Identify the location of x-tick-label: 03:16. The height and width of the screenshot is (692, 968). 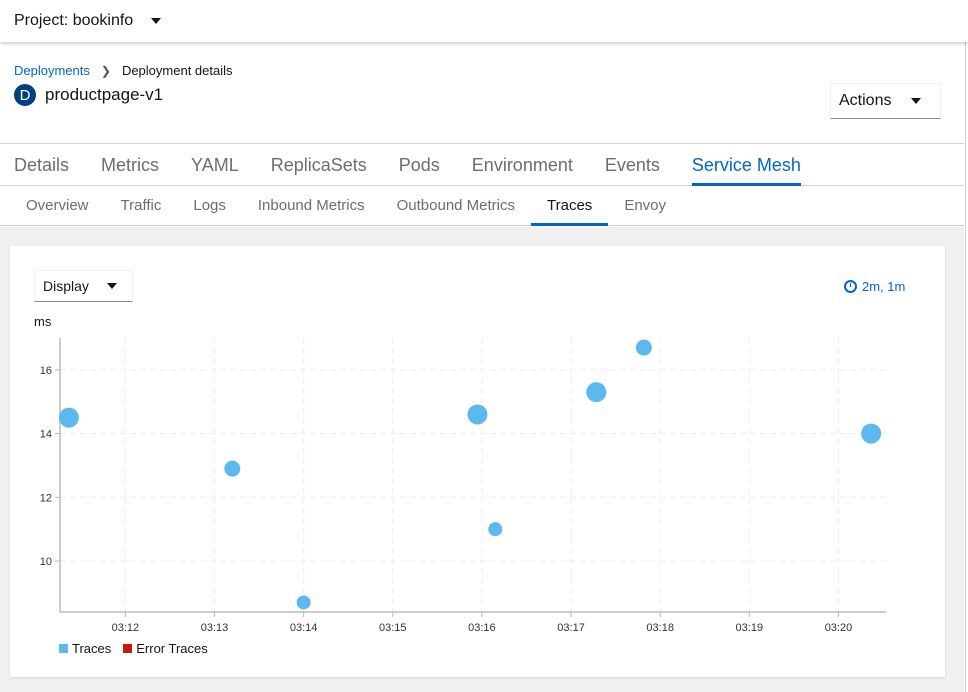
(482, 628).